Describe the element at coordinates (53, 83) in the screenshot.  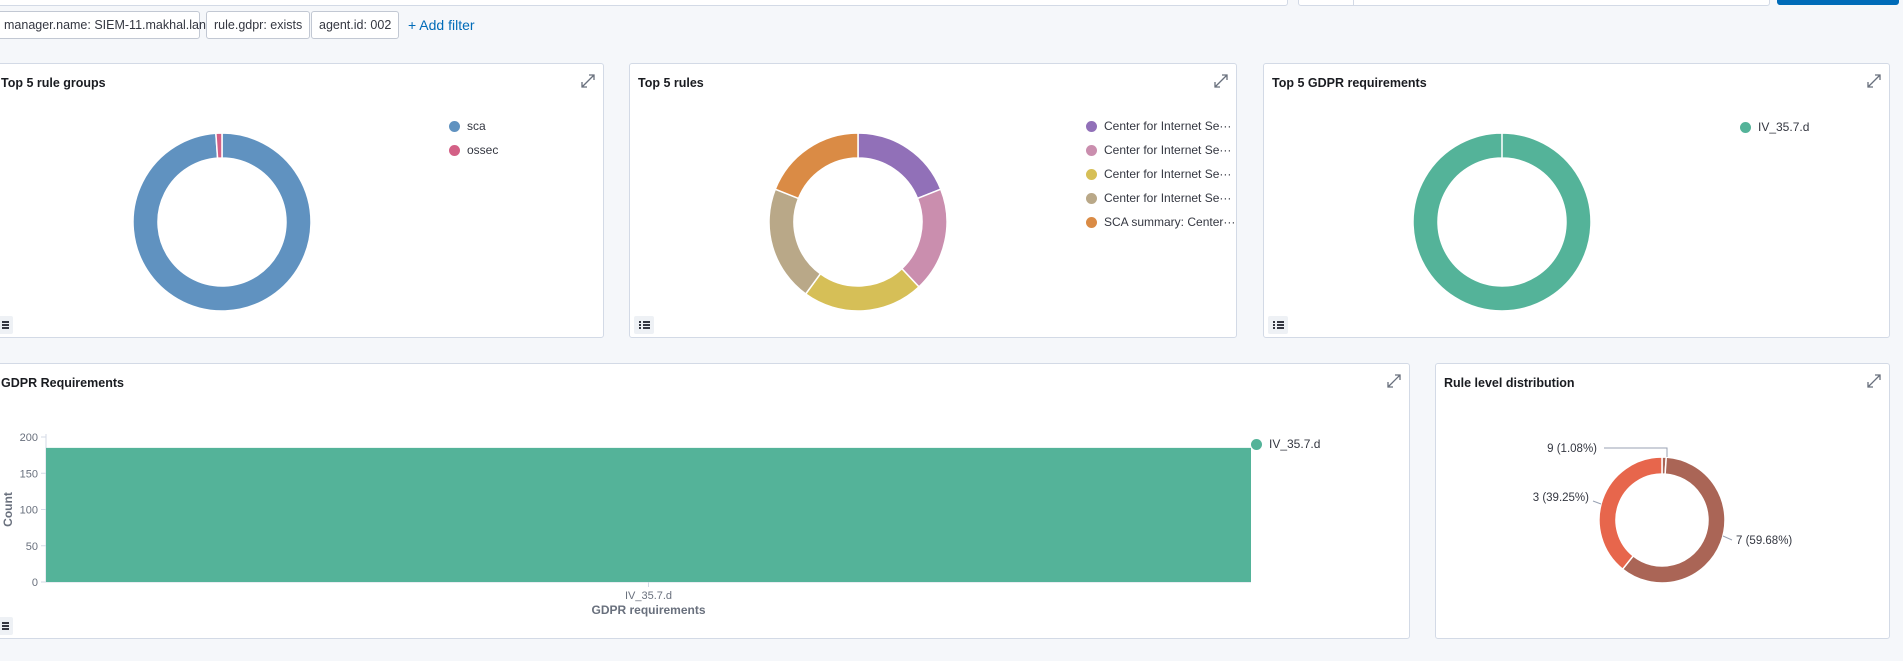
I see `panel-title: Top 5 rule groups` at that location.